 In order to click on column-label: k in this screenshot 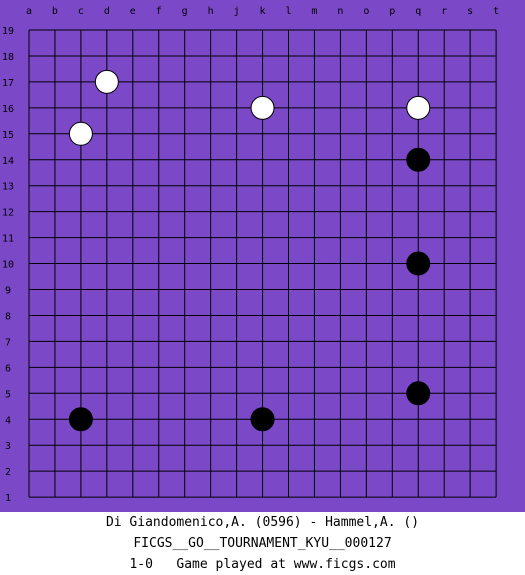, I will do `click(263, 11)`.